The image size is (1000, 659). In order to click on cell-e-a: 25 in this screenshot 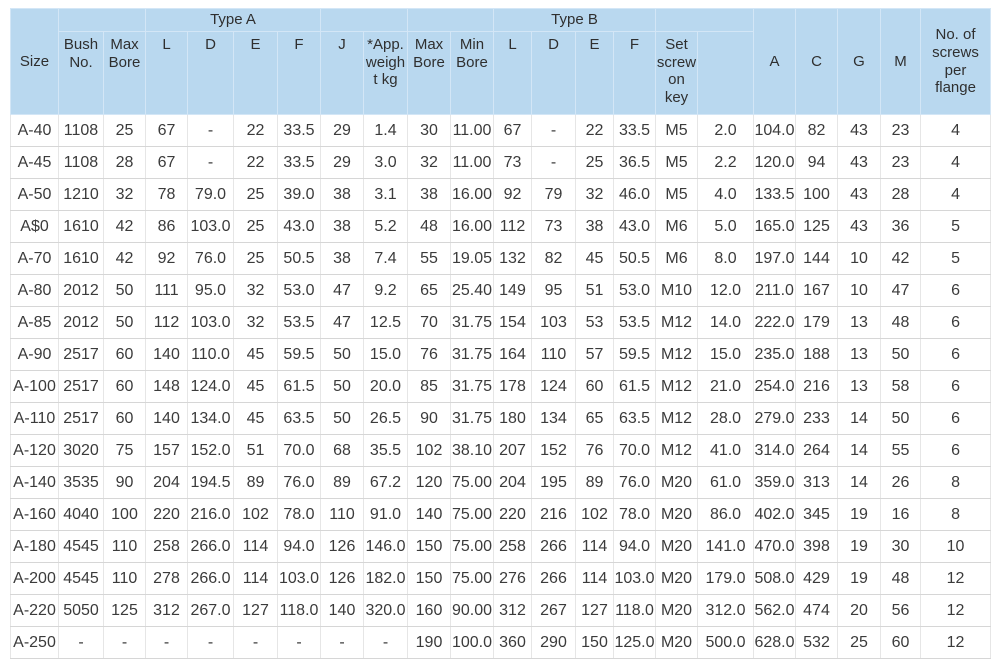, I will do `click(255, 258)`.